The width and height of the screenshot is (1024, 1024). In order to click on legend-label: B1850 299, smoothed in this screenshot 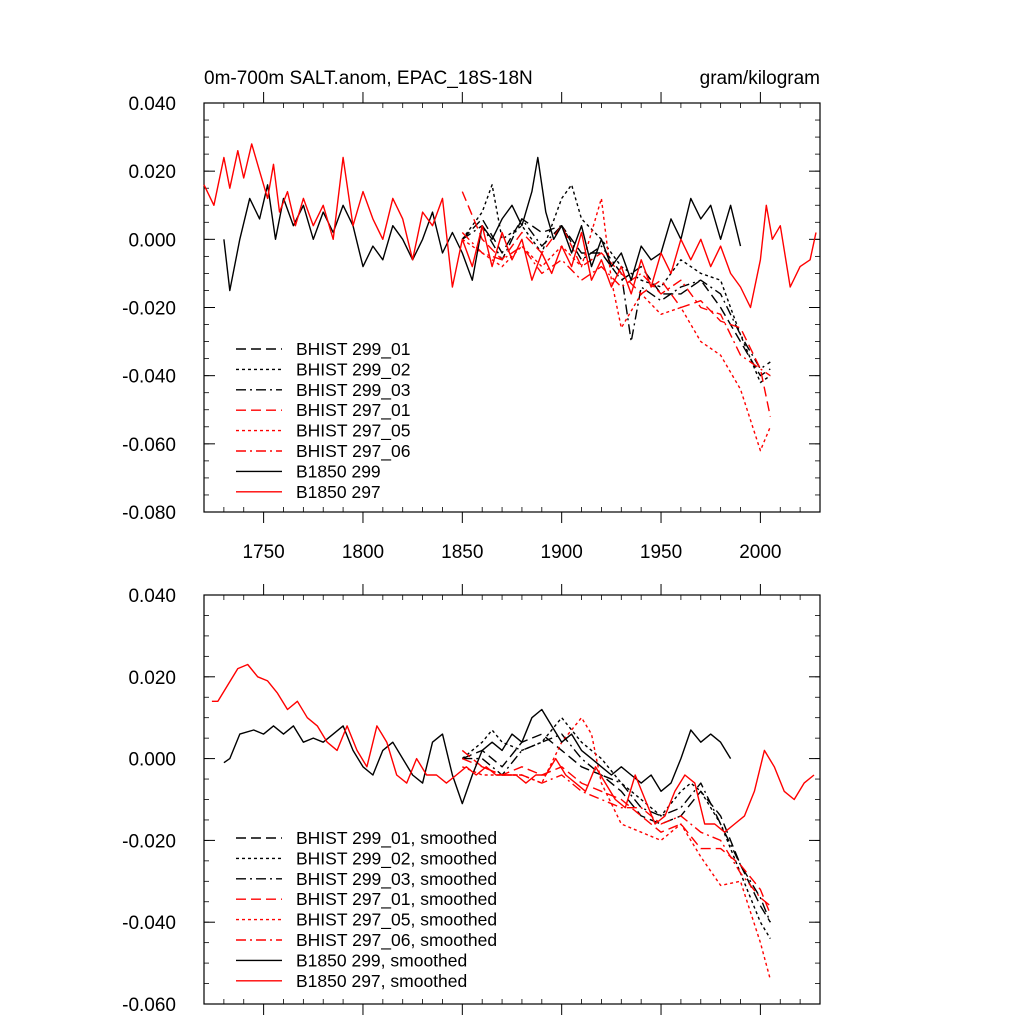, I will do `click(381, 960)`.